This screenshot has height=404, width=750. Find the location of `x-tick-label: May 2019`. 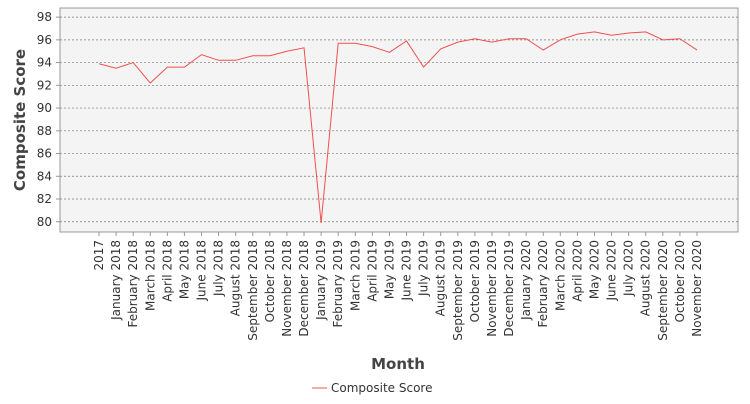

x-tick-label: May 2019 is located at coordinates (389, 269).